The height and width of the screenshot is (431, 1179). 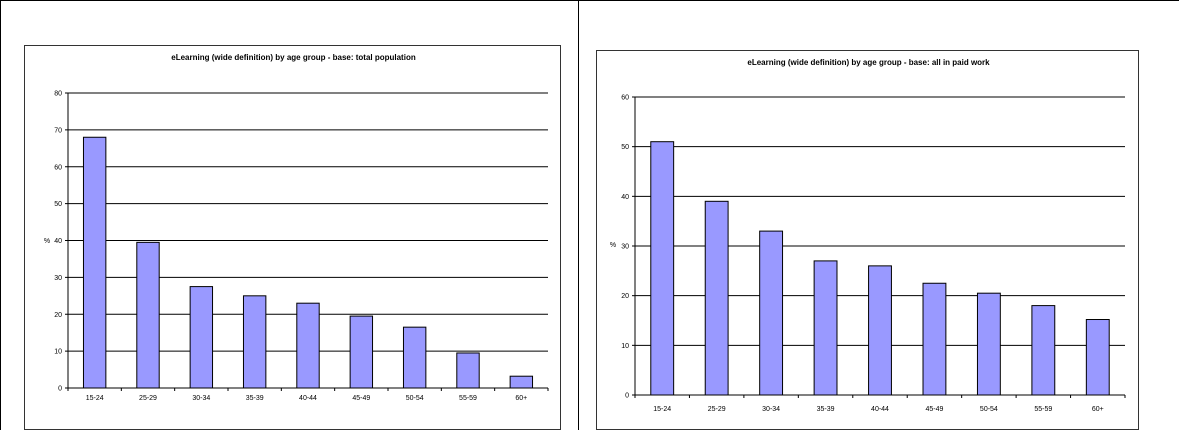 I want to click on table-top-border, so click(x=589, y=0).